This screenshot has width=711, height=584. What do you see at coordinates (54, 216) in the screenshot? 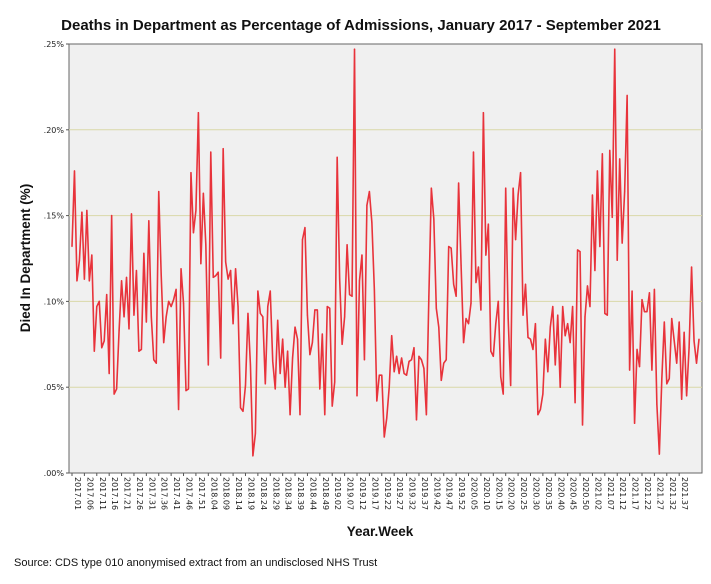
I see `y-tick-label: .15%` at bounding box center [54, 216].